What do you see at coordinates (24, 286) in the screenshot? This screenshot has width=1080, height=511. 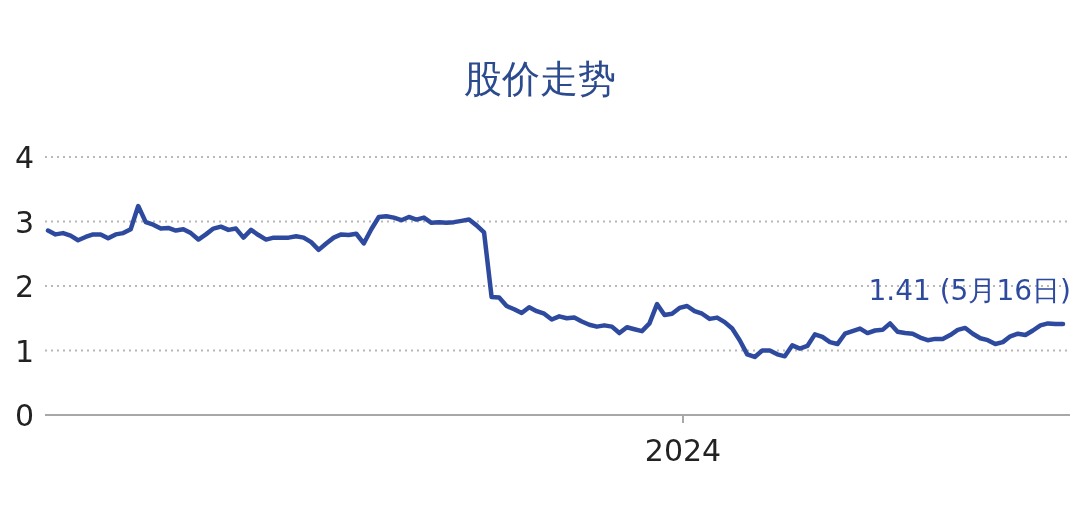 I see `y-tick-label: 2` at bounding box center [24, 286].